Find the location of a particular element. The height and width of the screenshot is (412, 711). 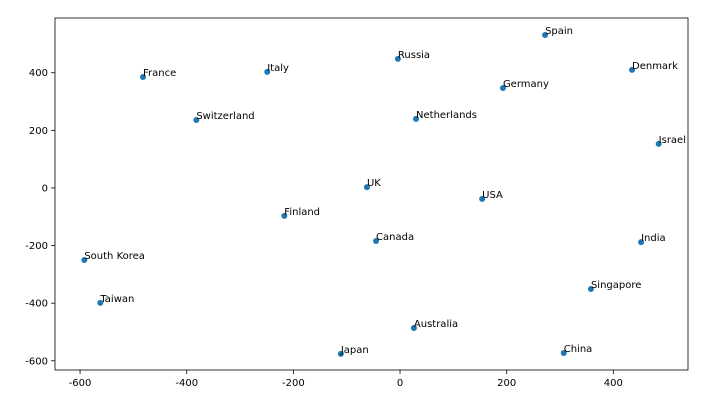

point-label: Denmark is located at coordinates (655, 66).